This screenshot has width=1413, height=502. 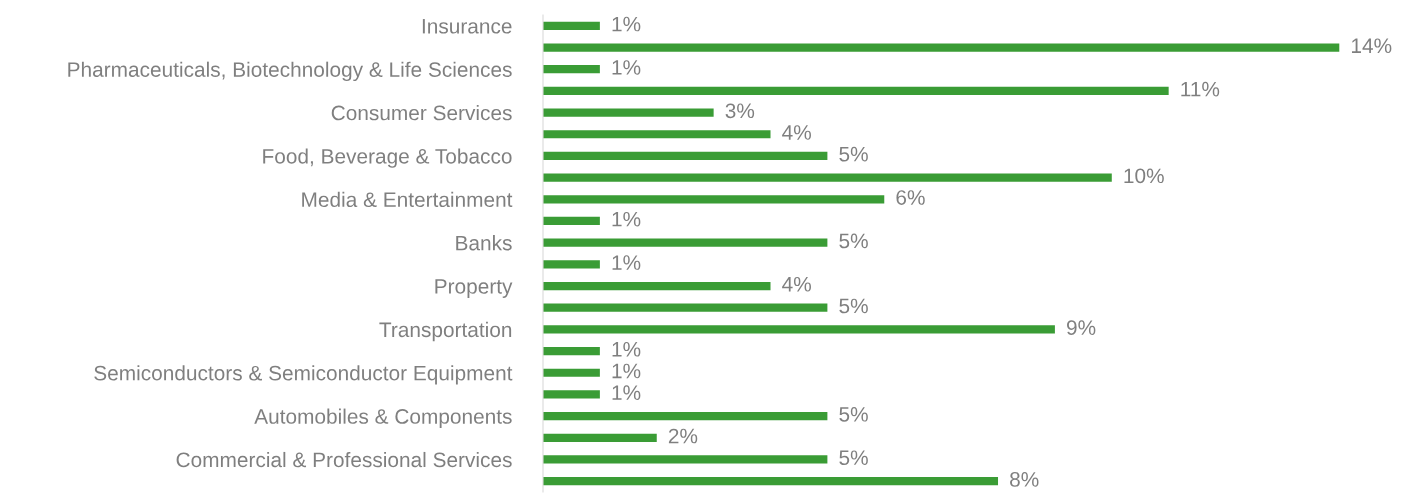 I want to click on y-tick-label: Food, Beverage & Tobacco, so click(x=387, y=158).